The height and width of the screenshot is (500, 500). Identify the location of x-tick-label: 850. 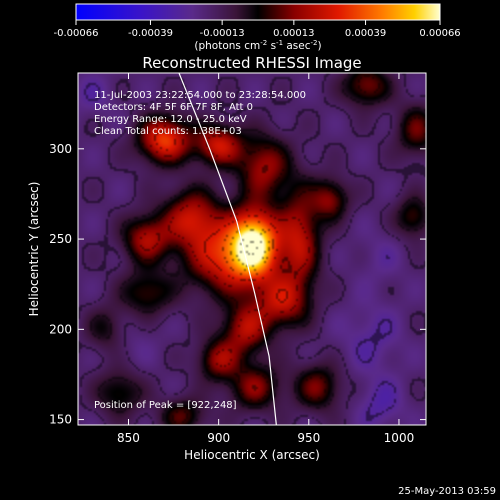
(128, 438).